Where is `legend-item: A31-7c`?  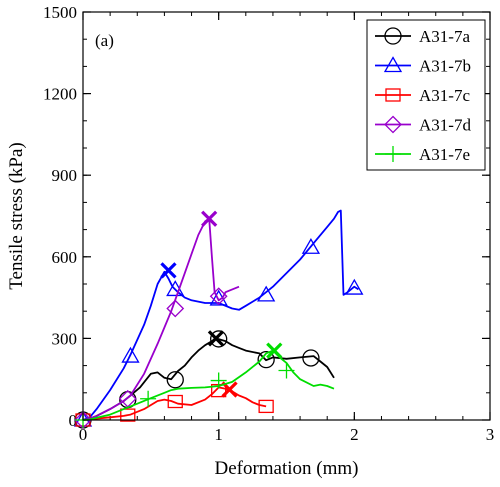 legend-item: A31-7c is located at coordinates (422, 95).